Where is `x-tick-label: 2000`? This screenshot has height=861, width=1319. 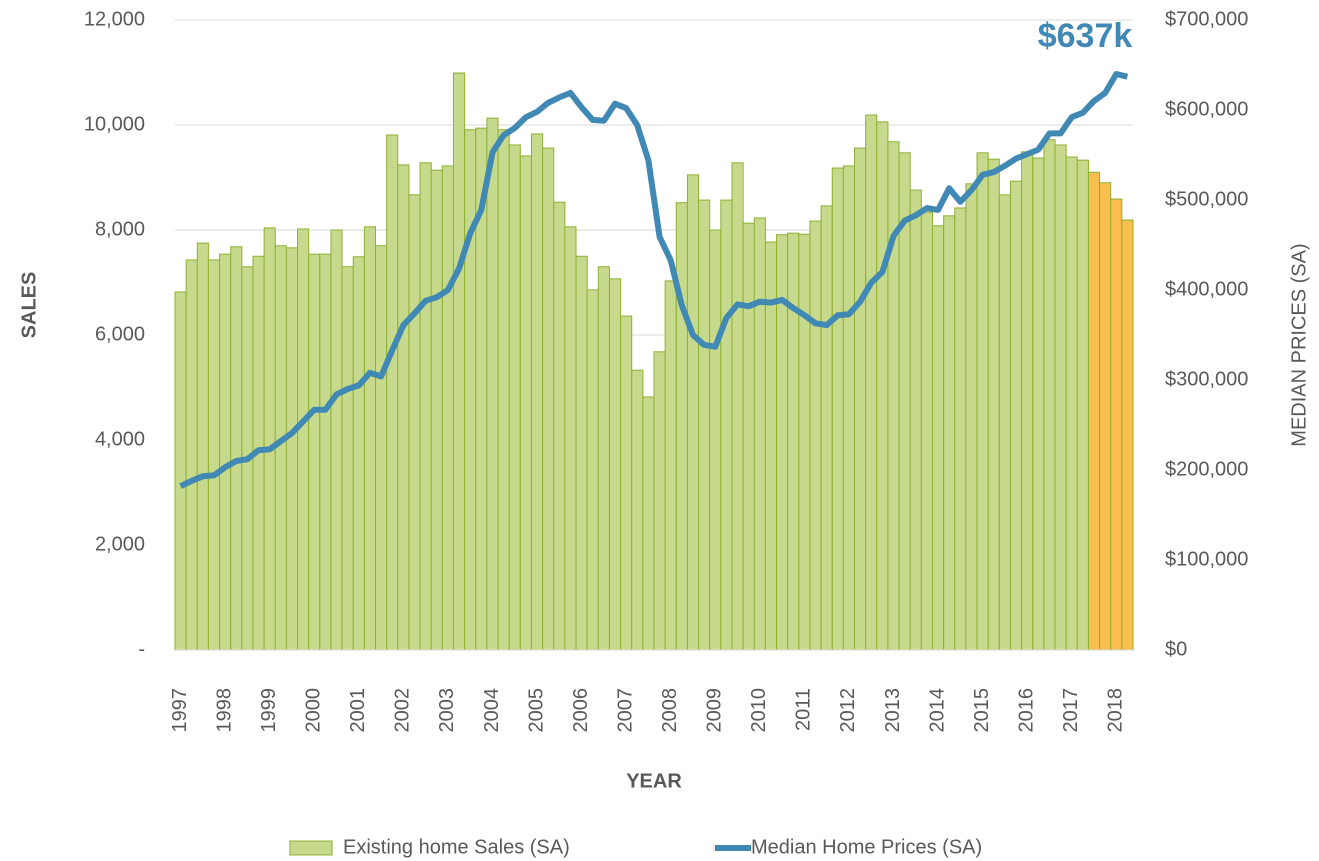 x-tick-label: 2000 is located at coordinates (314, 710).